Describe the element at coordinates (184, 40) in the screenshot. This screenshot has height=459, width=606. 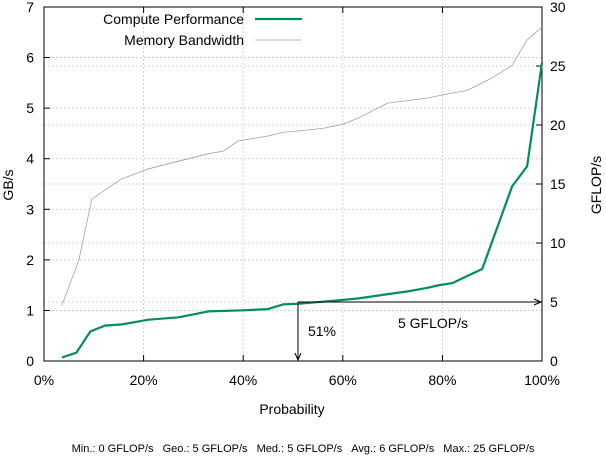
I see `legend-label: Memory Bandwidth` at that location.